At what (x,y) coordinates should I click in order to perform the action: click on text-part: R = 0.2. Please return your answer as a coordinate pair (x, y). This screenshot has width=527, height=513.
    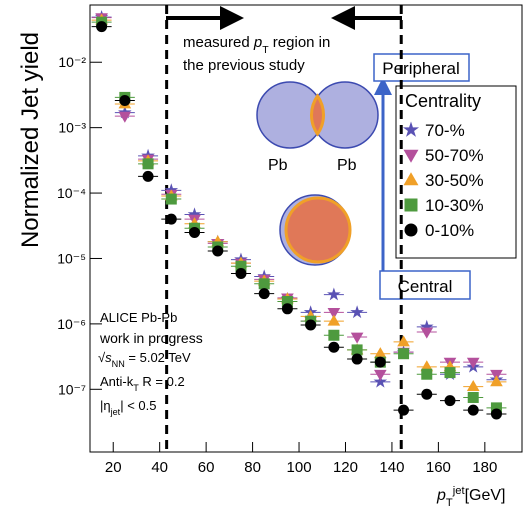
    Looking at the image, I should click on (162, 381).